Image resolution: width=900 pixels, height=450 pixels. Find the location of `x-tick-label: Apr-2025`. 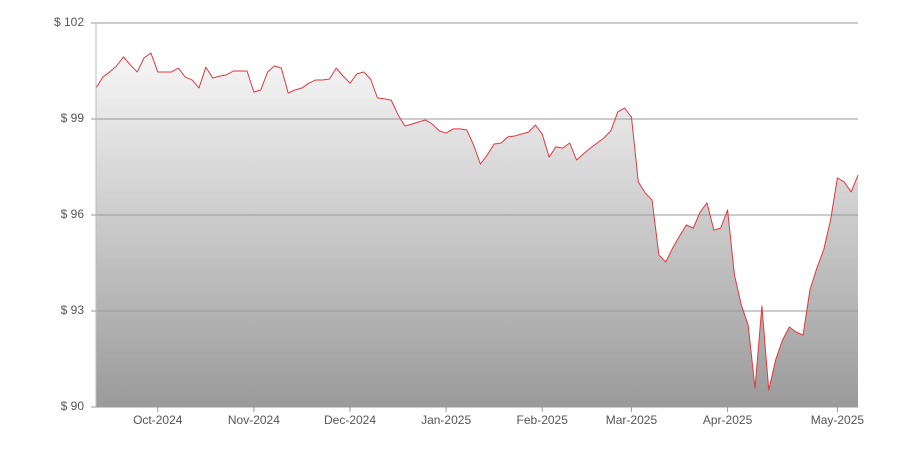

x-tick-label: Apr-2025 is located at coordinates (728, 420).